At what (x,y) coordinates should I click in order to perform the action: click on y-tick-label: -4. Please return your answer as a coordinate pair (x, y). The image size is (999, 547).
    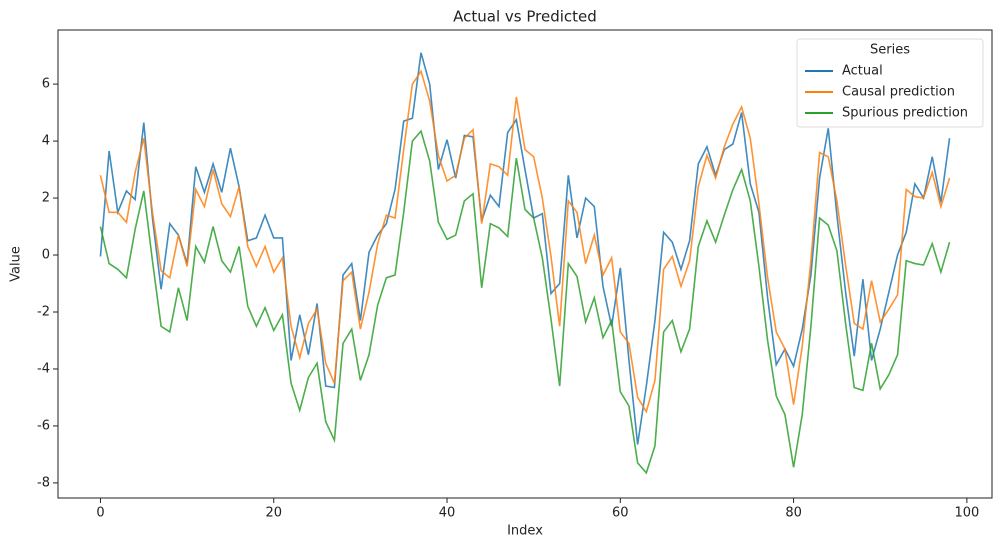
    Looking at the image, I should click on (43, 368).